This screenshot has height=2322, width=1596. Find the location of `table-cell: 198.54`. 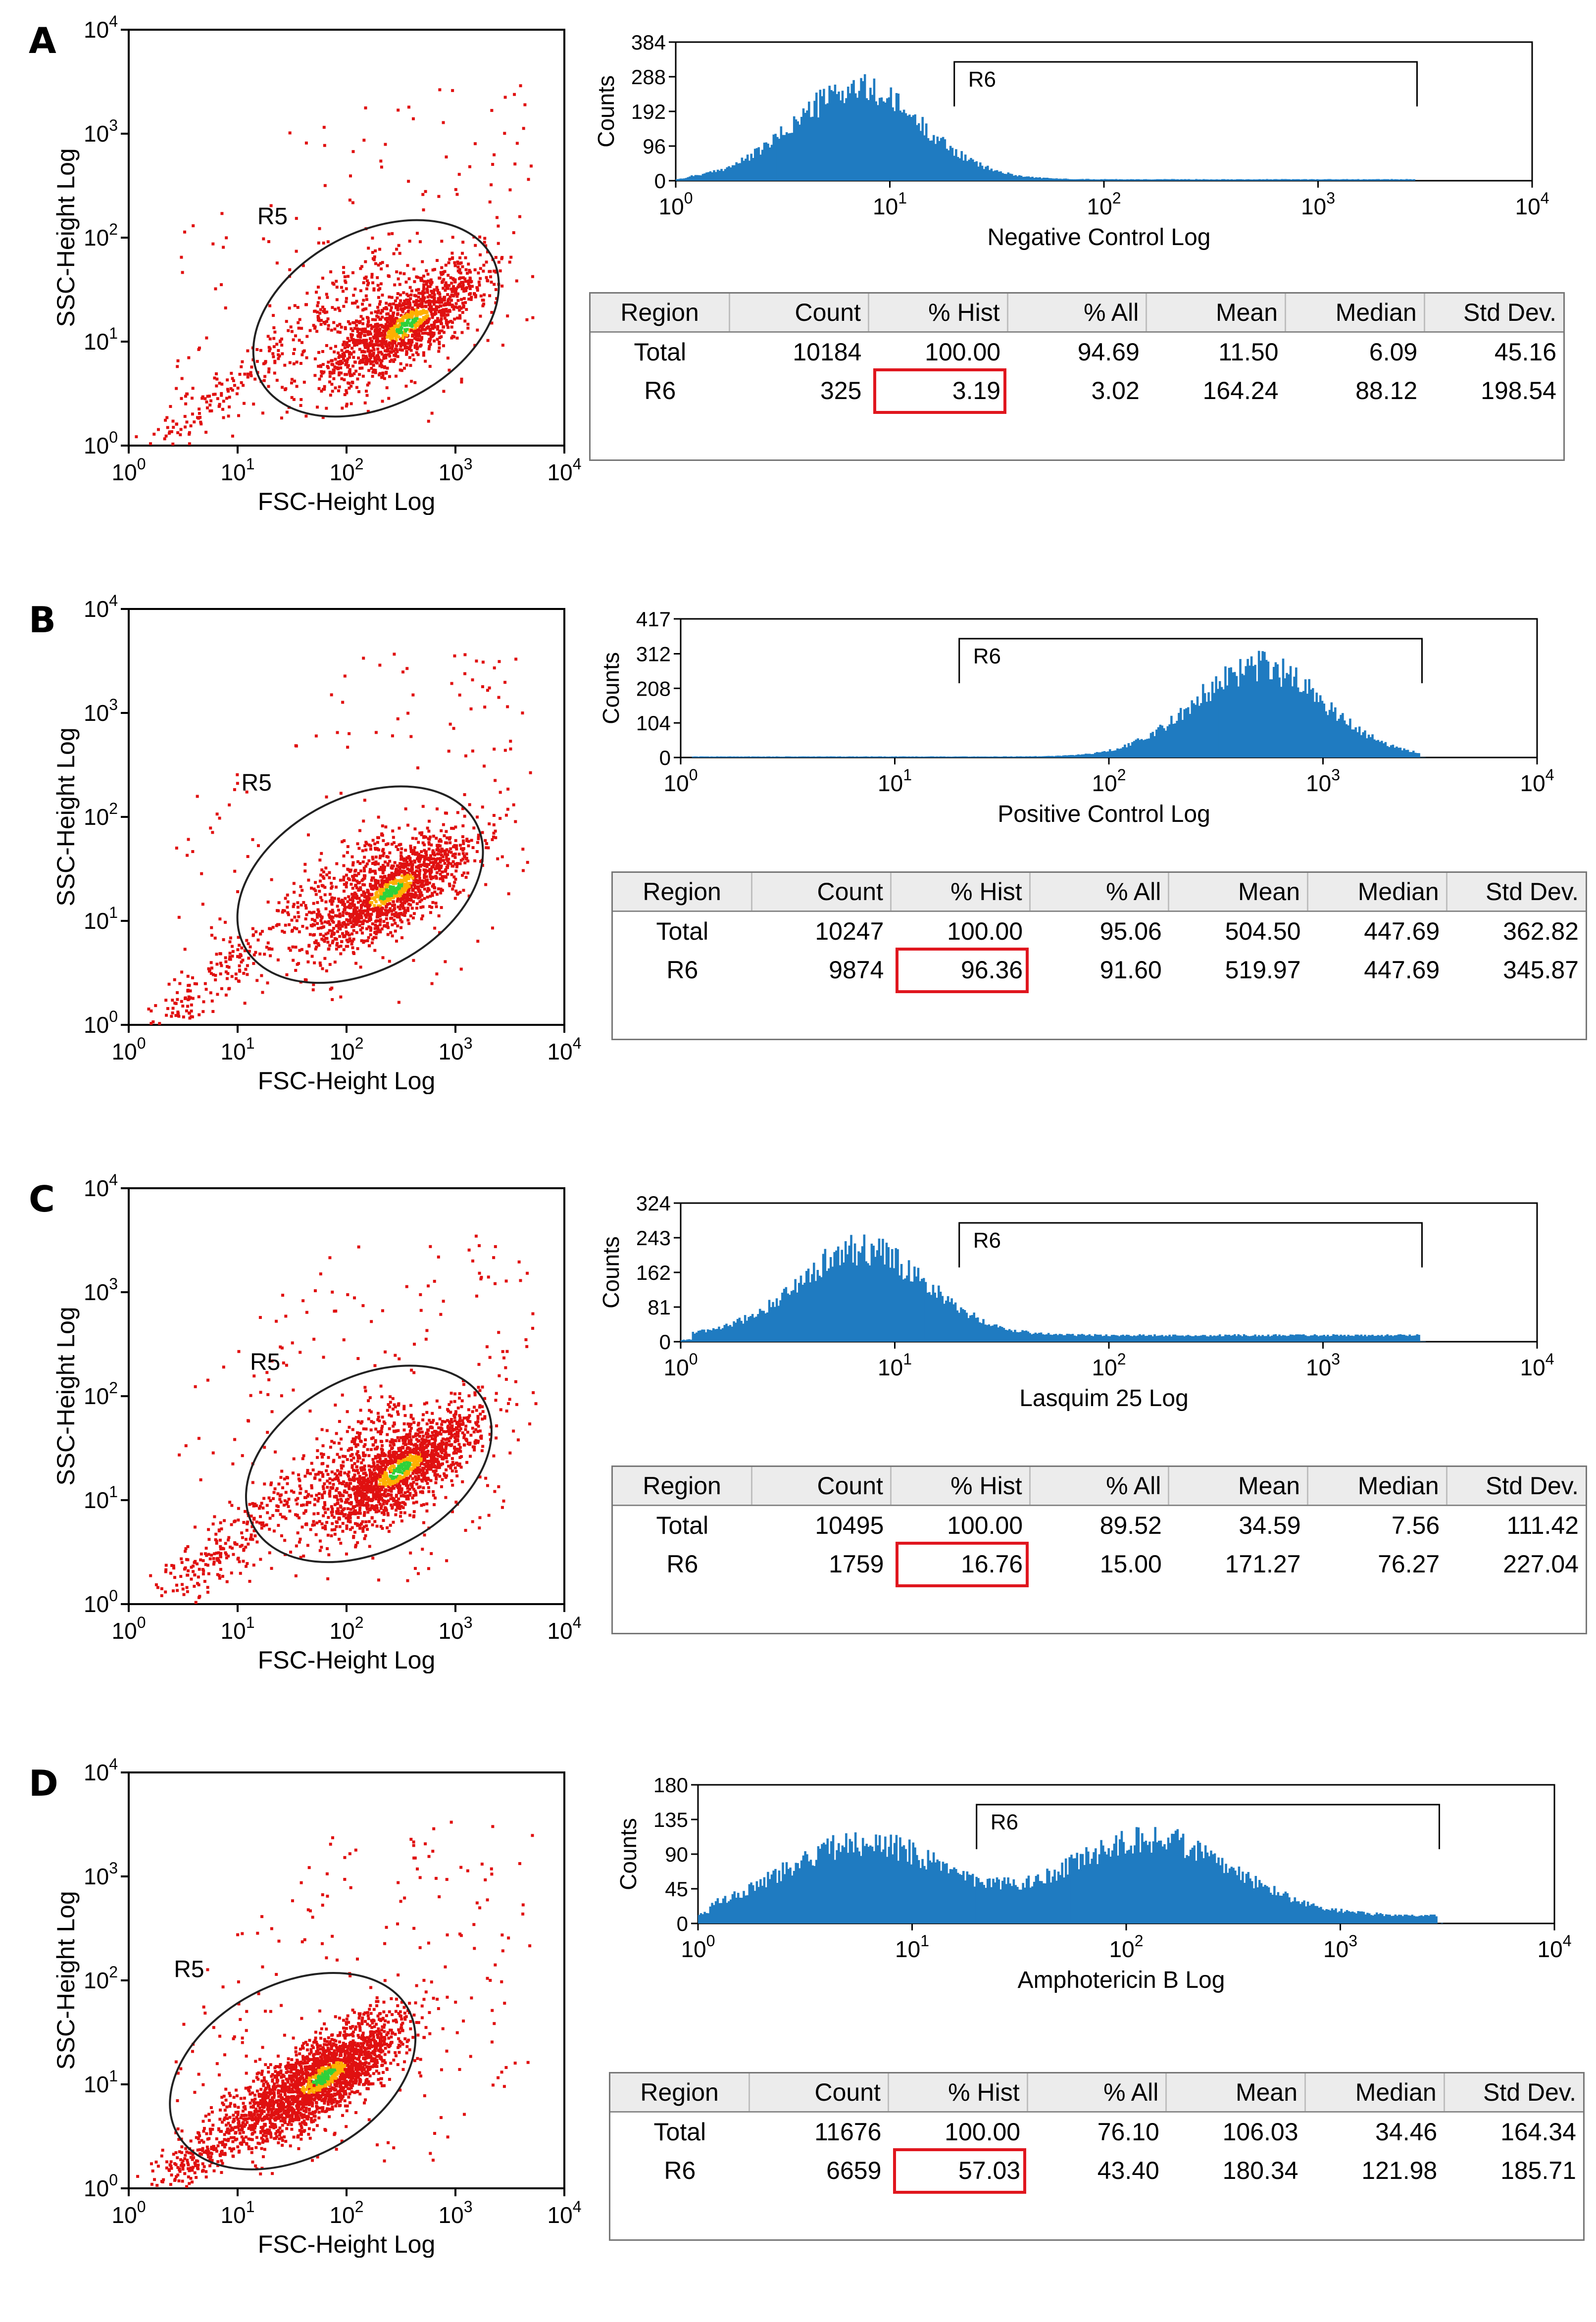

table-cell: 198.54 is located at coordinates (1493, 390).